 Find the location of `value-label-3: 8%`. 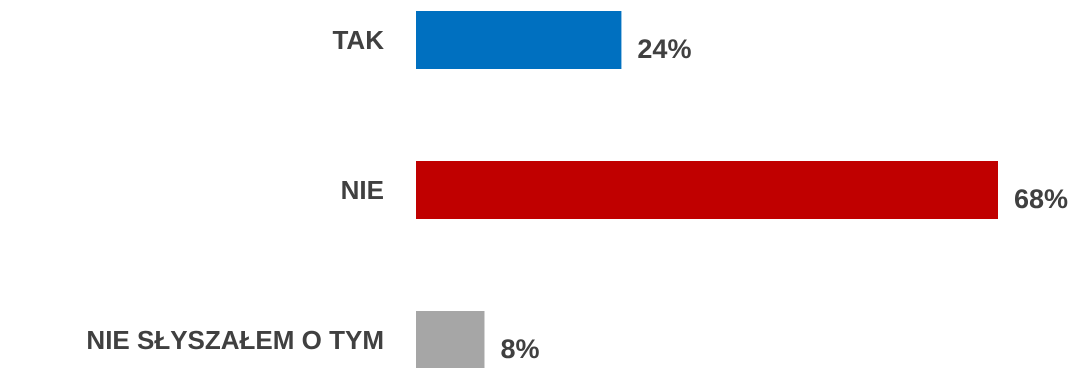

value-label-3: 8% is located at coordinates (519, 349).